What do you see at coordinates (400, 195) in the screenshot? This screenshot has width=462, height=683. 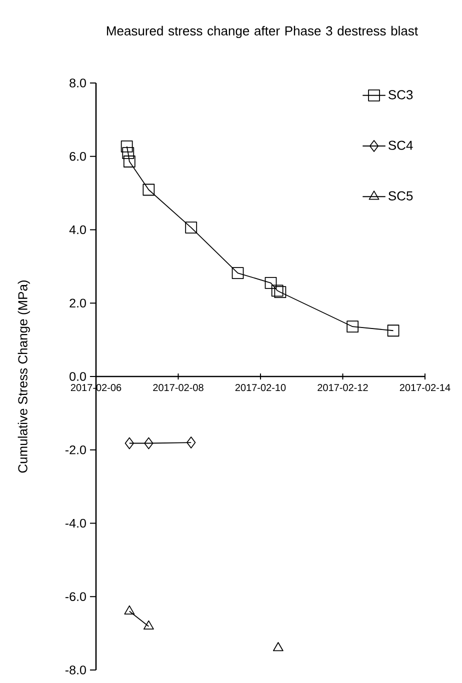 I see `legend-label: SC5` at bounding box center [400, 195].